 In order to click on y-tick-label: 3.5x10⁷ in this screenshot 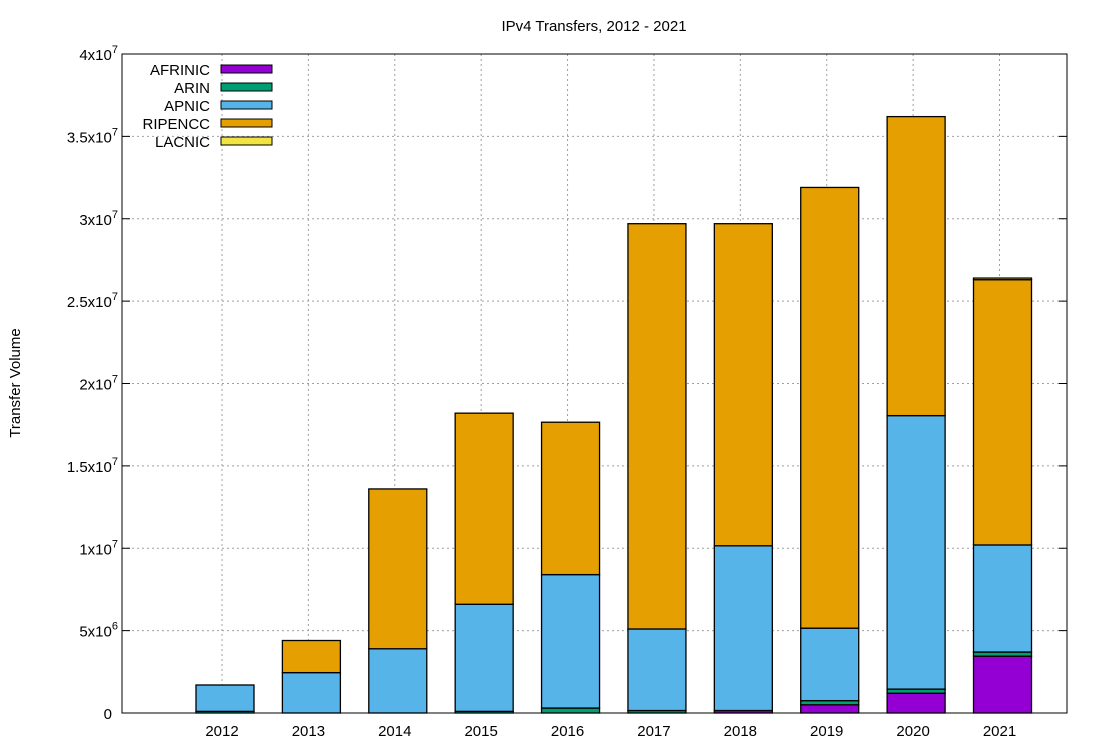, I will do `click(92, 136)`.